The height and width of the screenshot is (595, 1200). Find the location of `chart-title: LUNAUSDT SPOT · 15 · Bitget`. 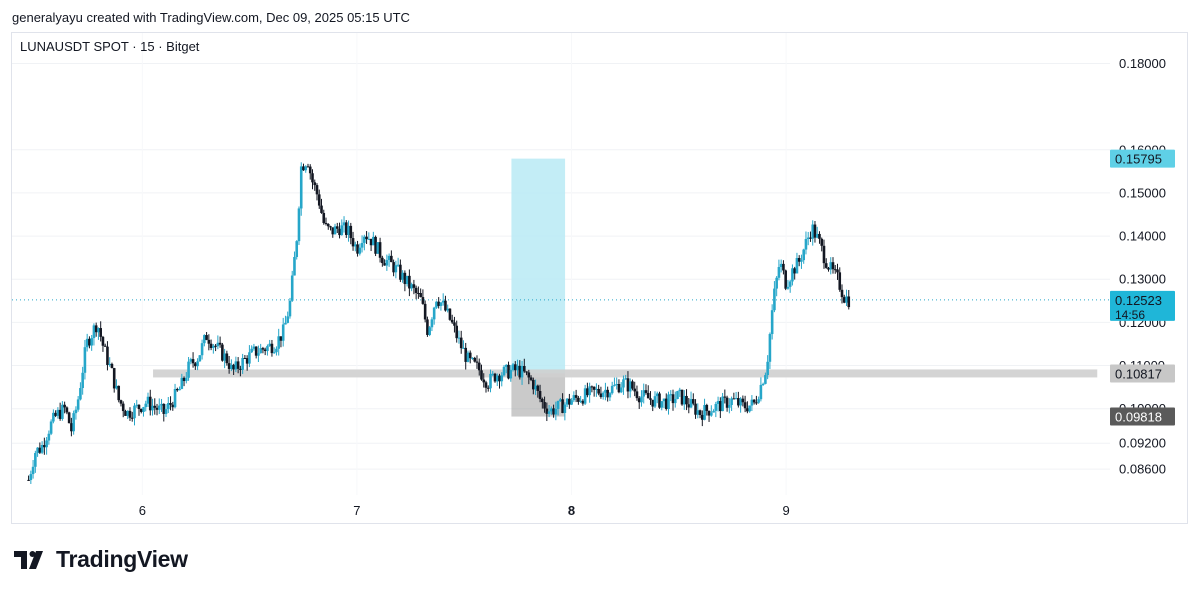

chart-title: LUNAUSDT SPOT · 15 · Bitget is located at coordinates (110, 46).